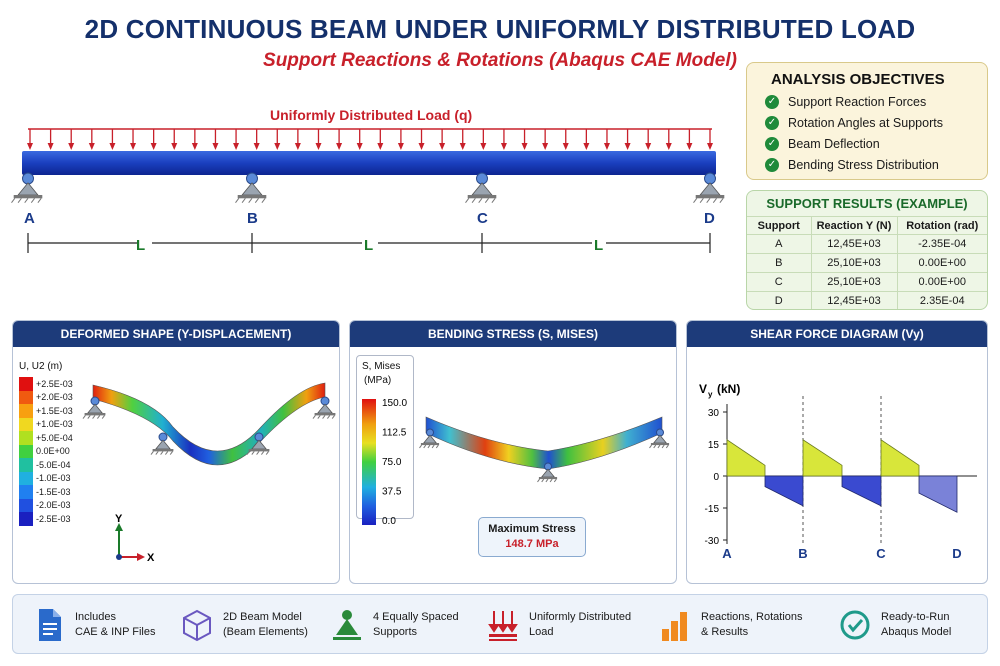 Image resolution: width=1000 pixels, height=666 pixels. I want to click on stress-color-scale, so click(369, 462).